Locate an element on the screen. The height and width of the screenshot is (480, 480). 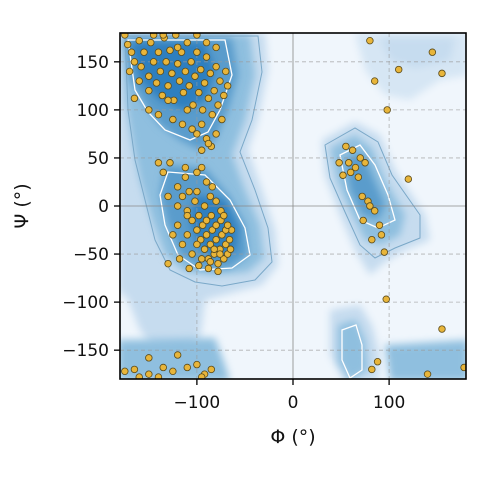
x-tick-label: −100 is located at coordinates (197, 403).